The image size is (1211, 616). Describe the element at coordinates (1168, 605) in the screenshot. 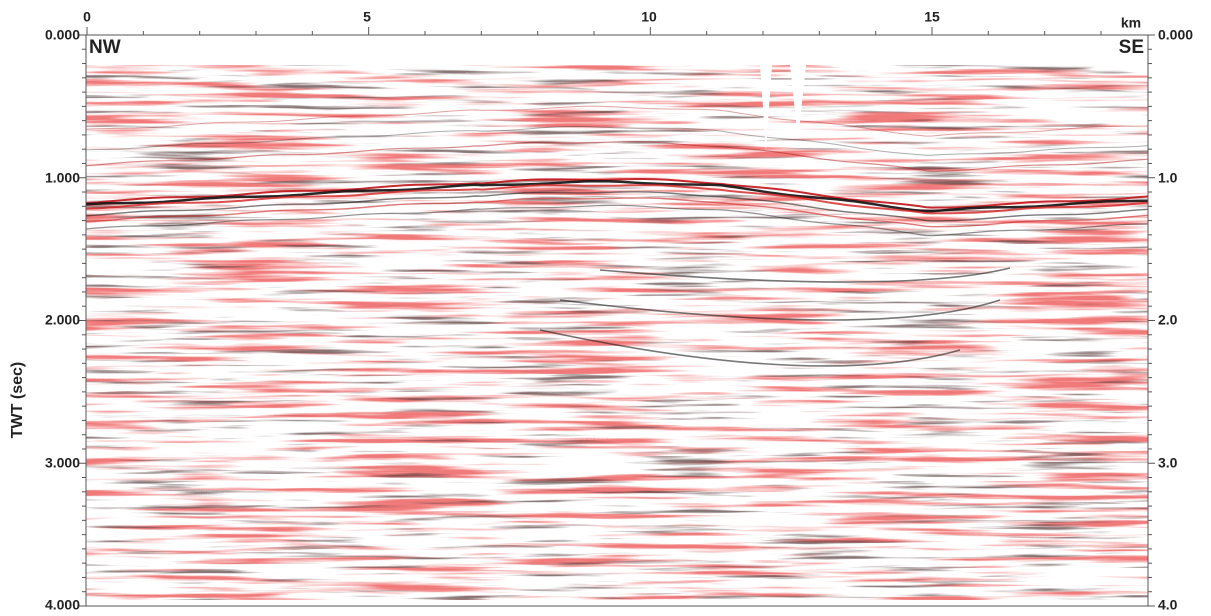

I see `right-tick-label: 4.0` at that location.